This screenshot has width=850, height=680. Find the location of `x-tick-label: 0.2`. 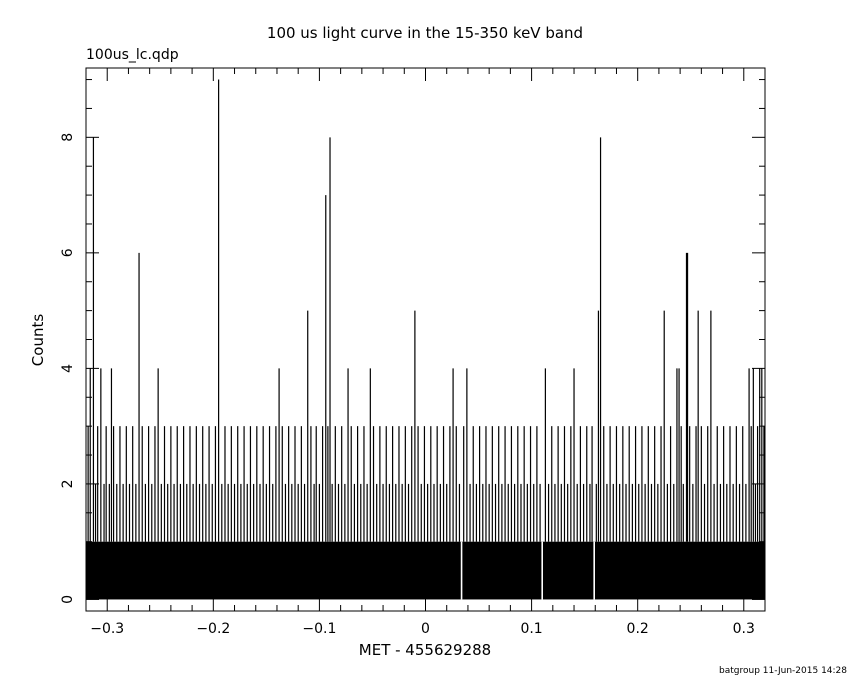

x-tick-label: 0.2 is located at coordinates (638, 629).